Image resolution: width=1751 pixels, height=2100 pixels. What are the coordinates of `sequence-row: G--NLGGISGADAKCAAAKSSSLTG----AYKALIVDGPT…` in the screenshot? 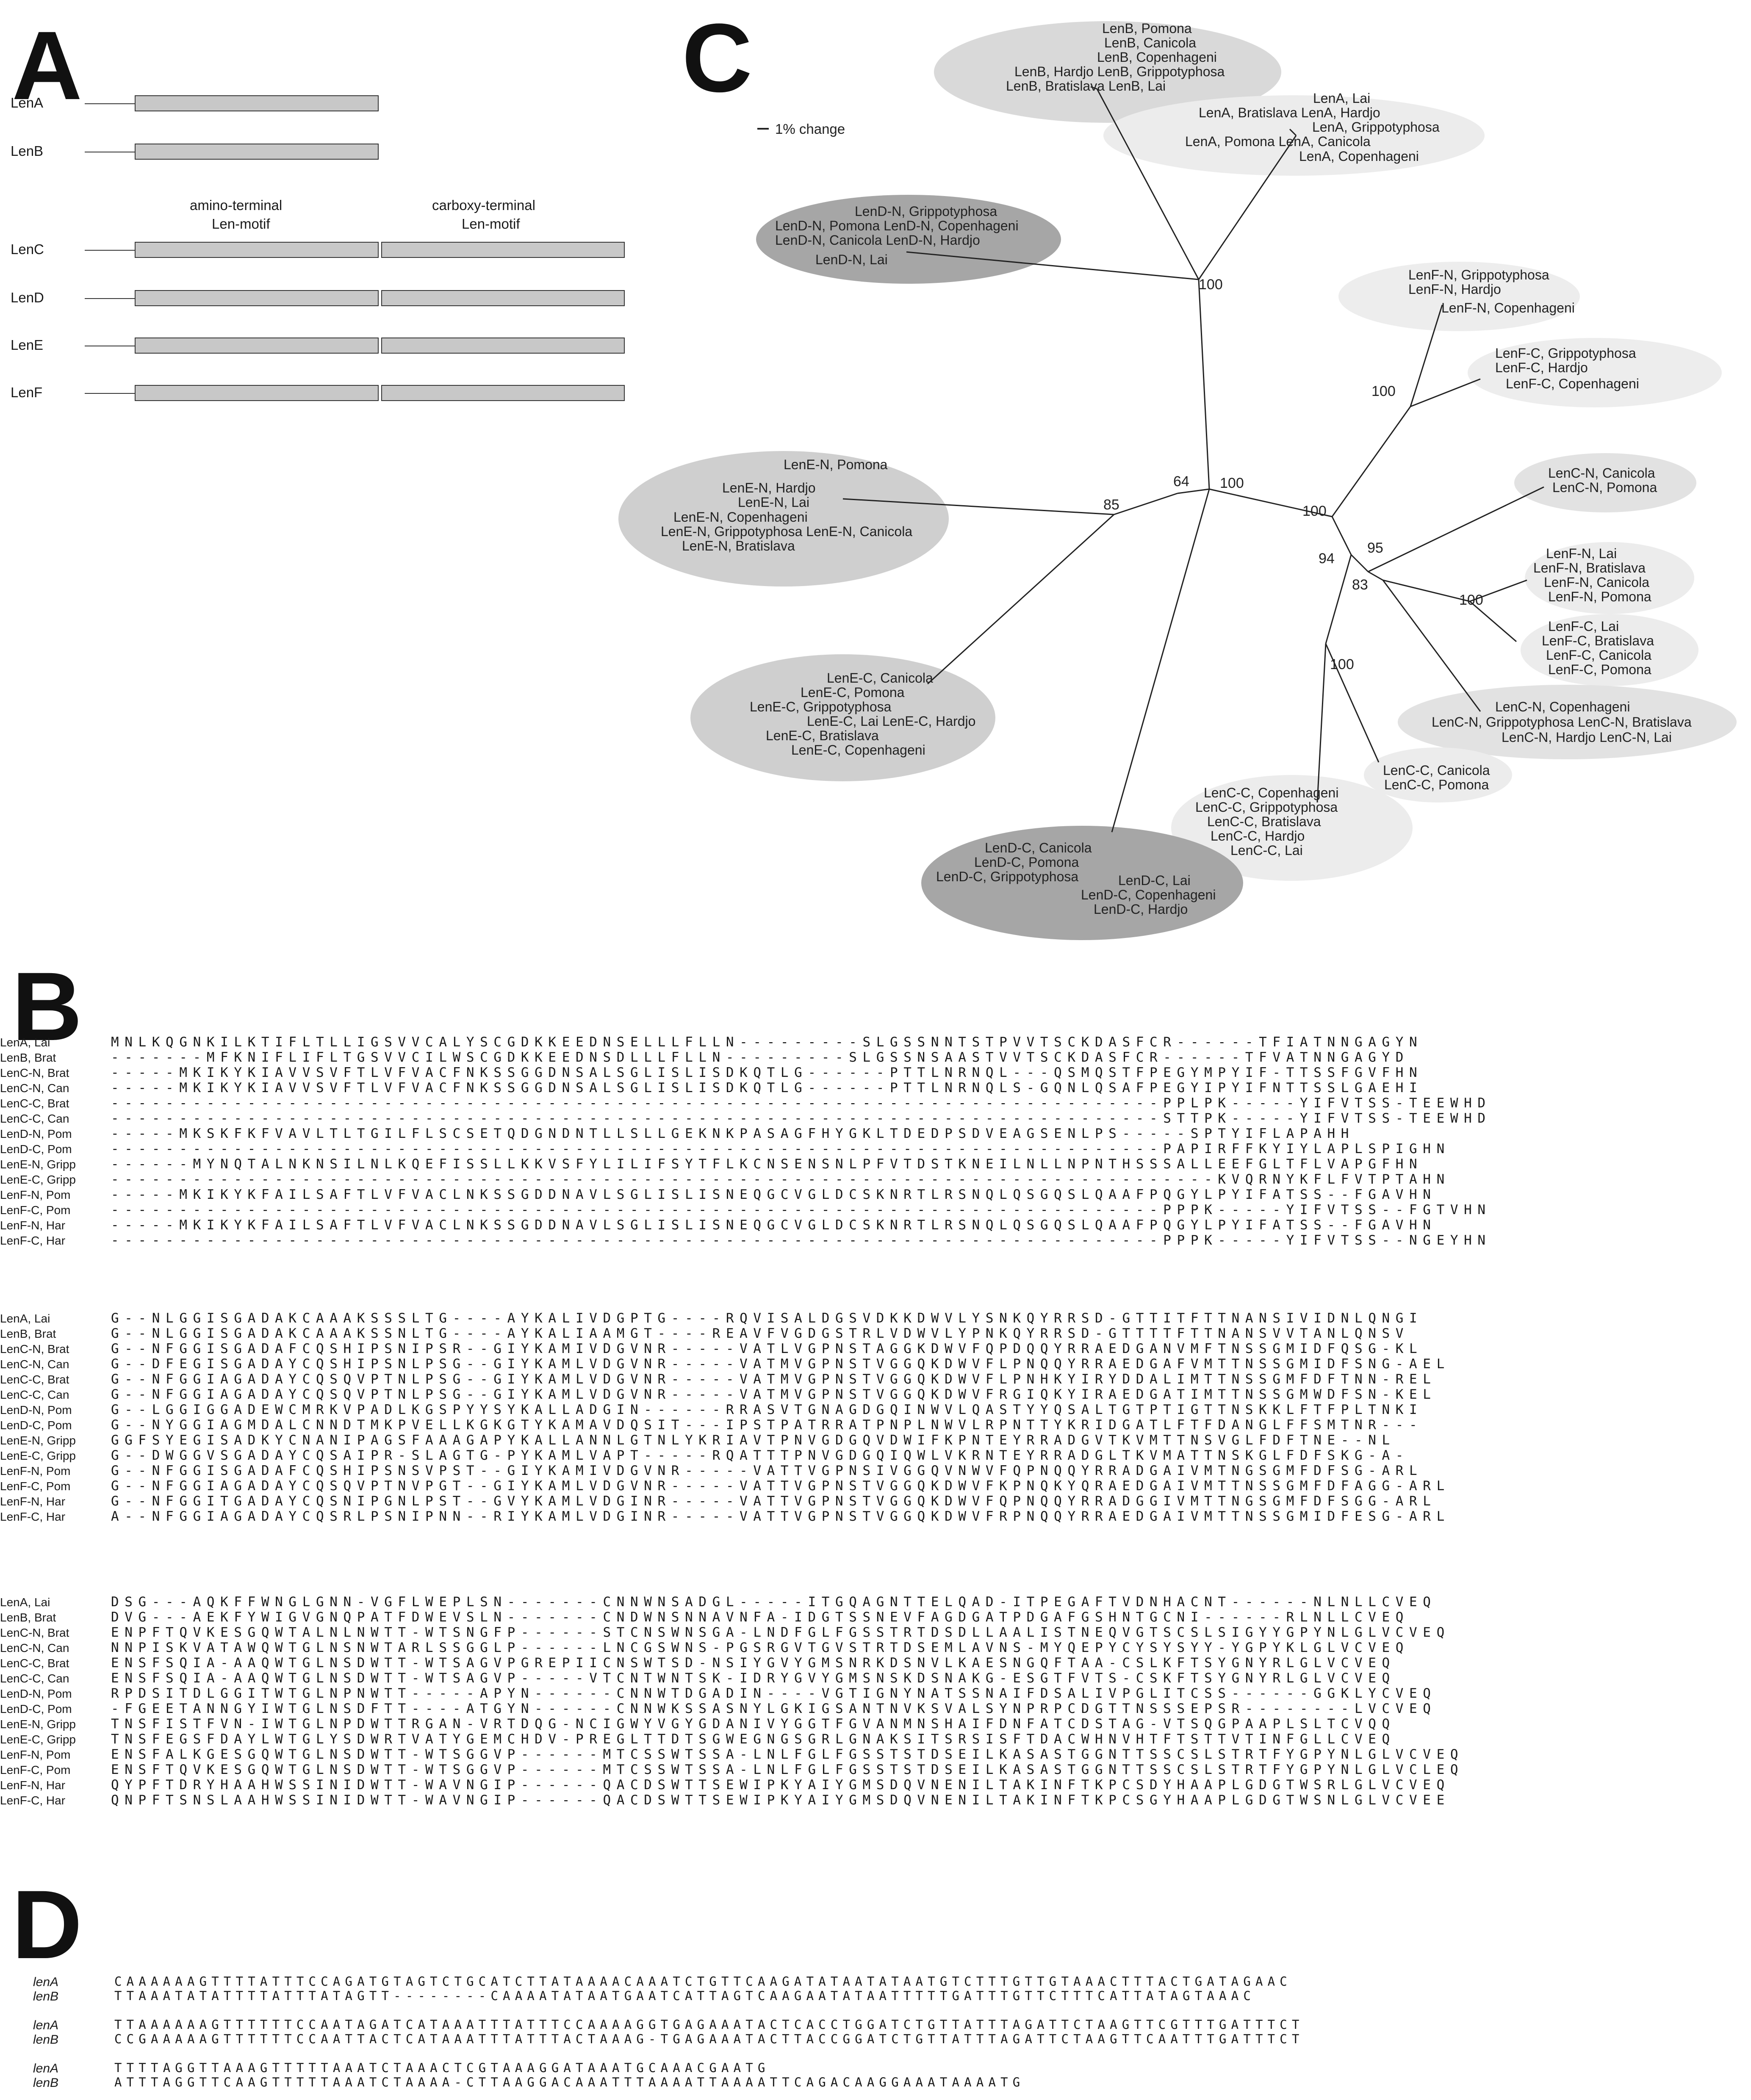 It's located at (767, 1318).